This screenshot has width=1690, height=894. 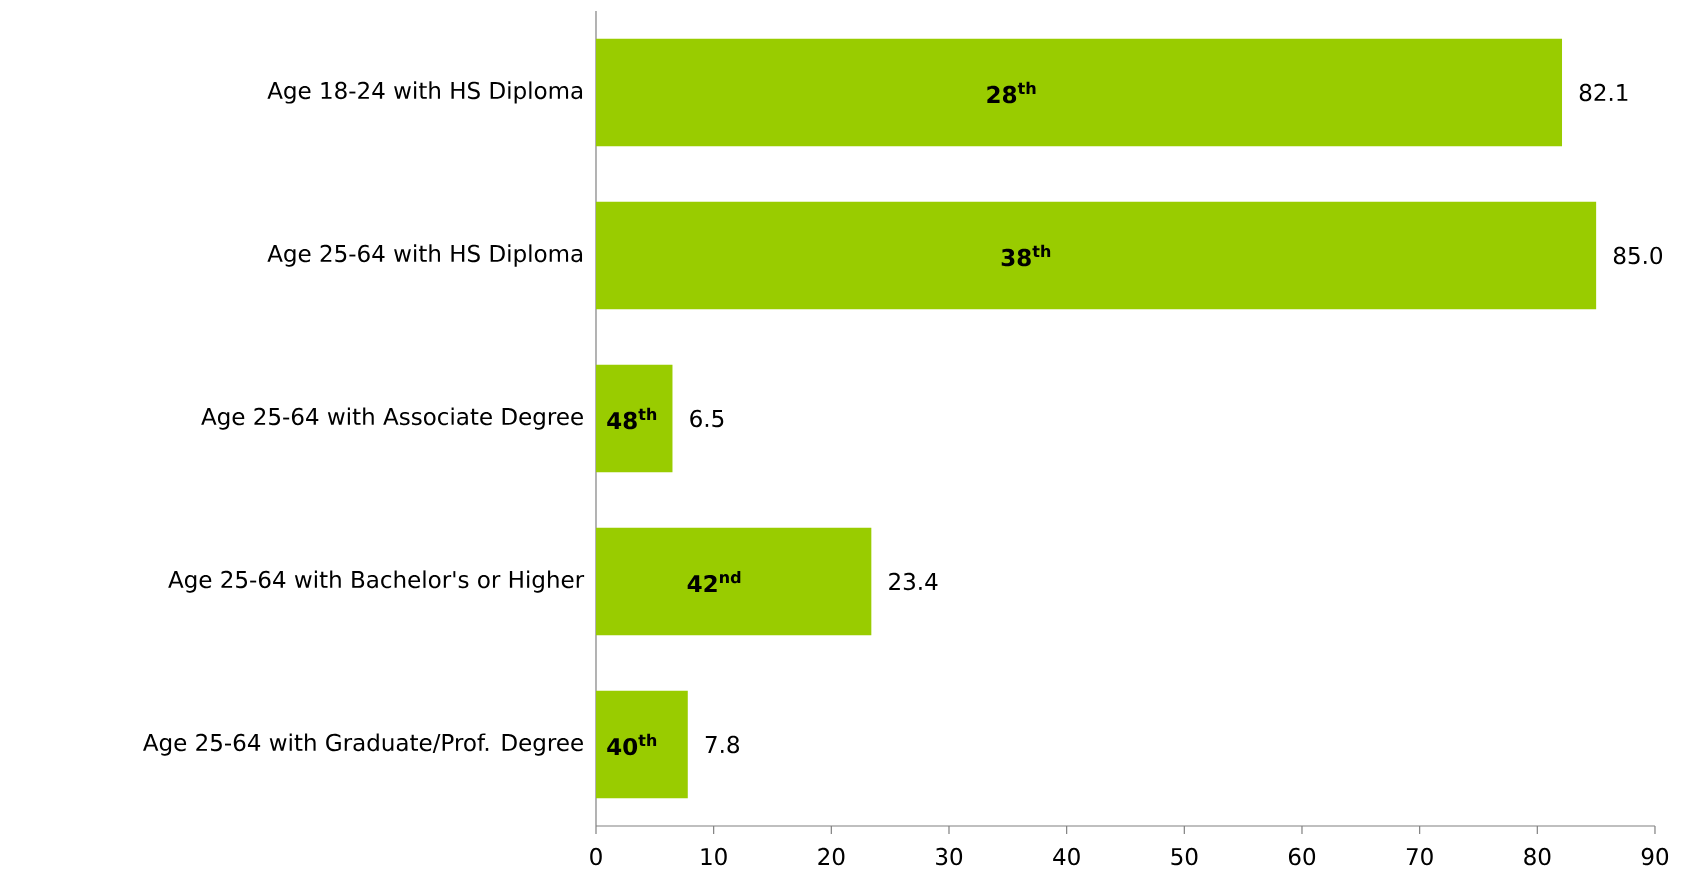 I want to click on data-label: 23.4, so click(x=913, y=581).